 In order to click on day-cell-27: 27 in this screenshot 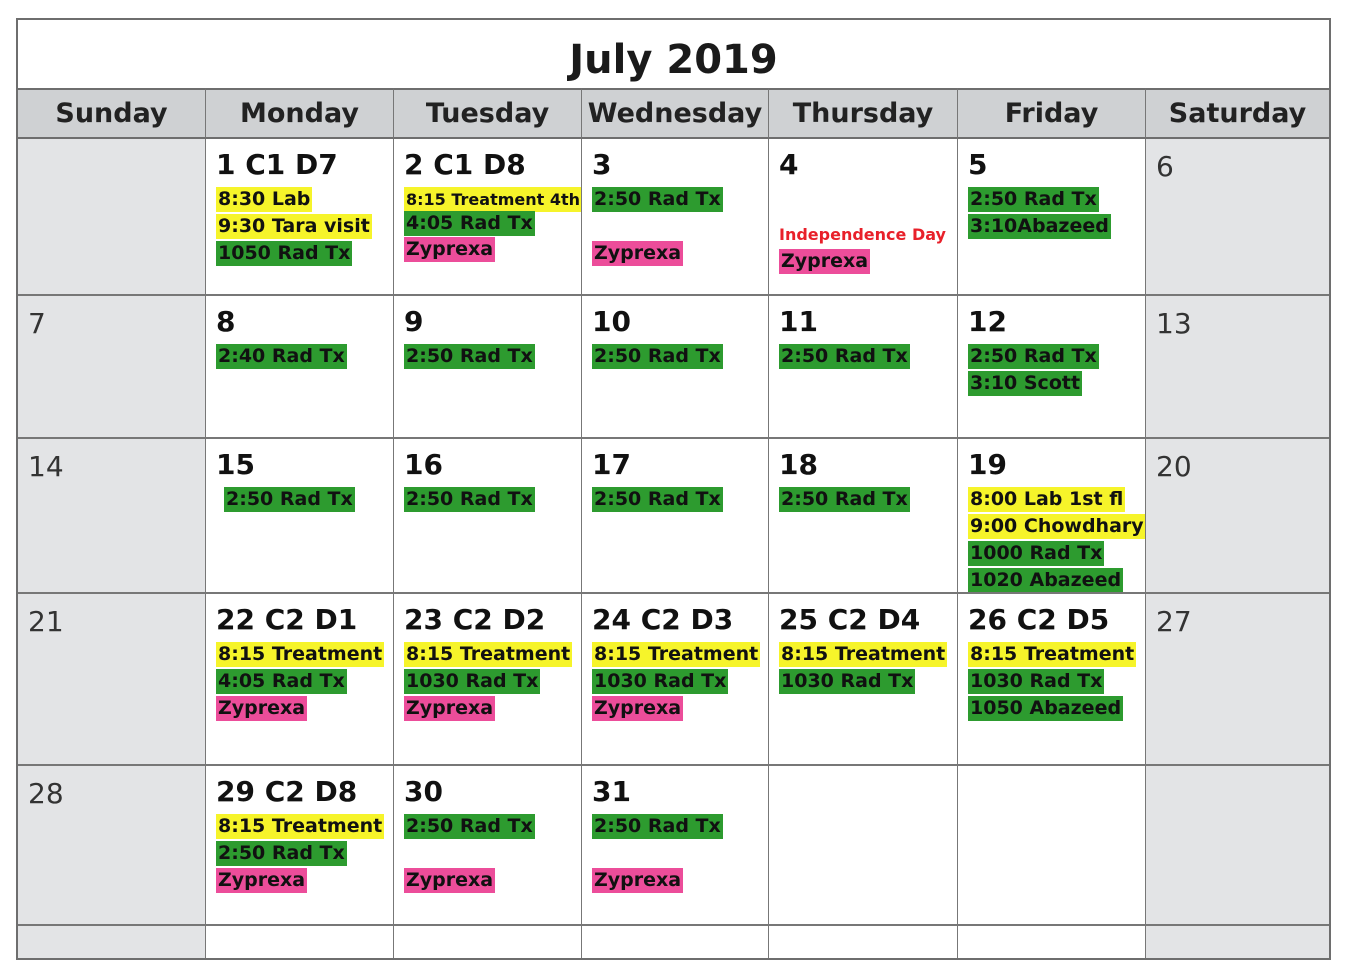, I will do `click(1237, 680)`.